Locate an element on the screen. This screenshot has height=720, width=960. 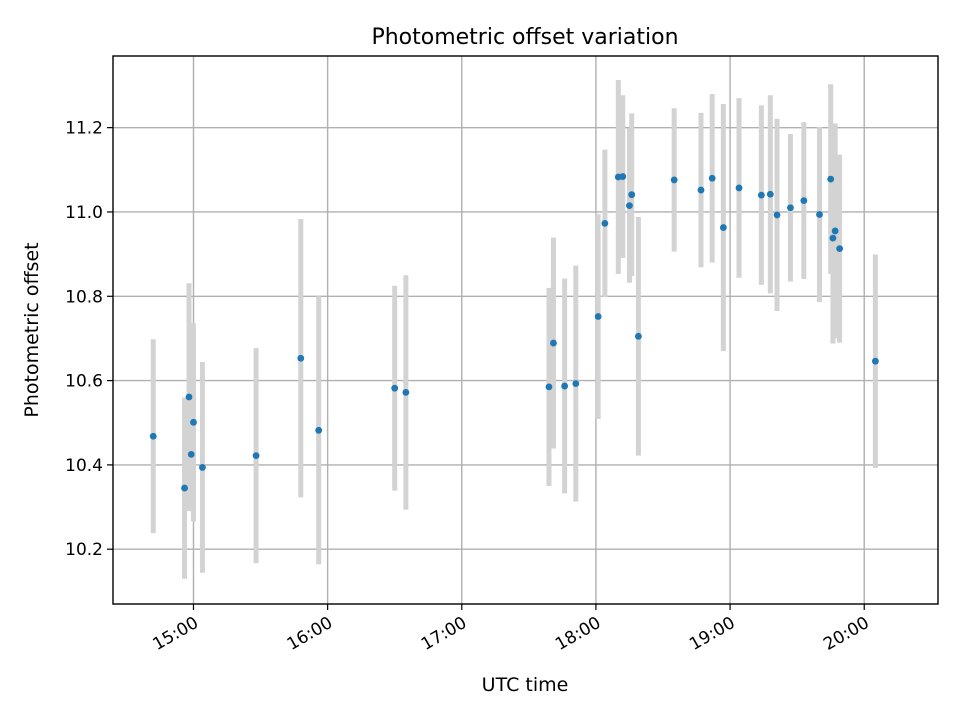
y-tick-label: 10.6 is located at coordinates (84, 382).